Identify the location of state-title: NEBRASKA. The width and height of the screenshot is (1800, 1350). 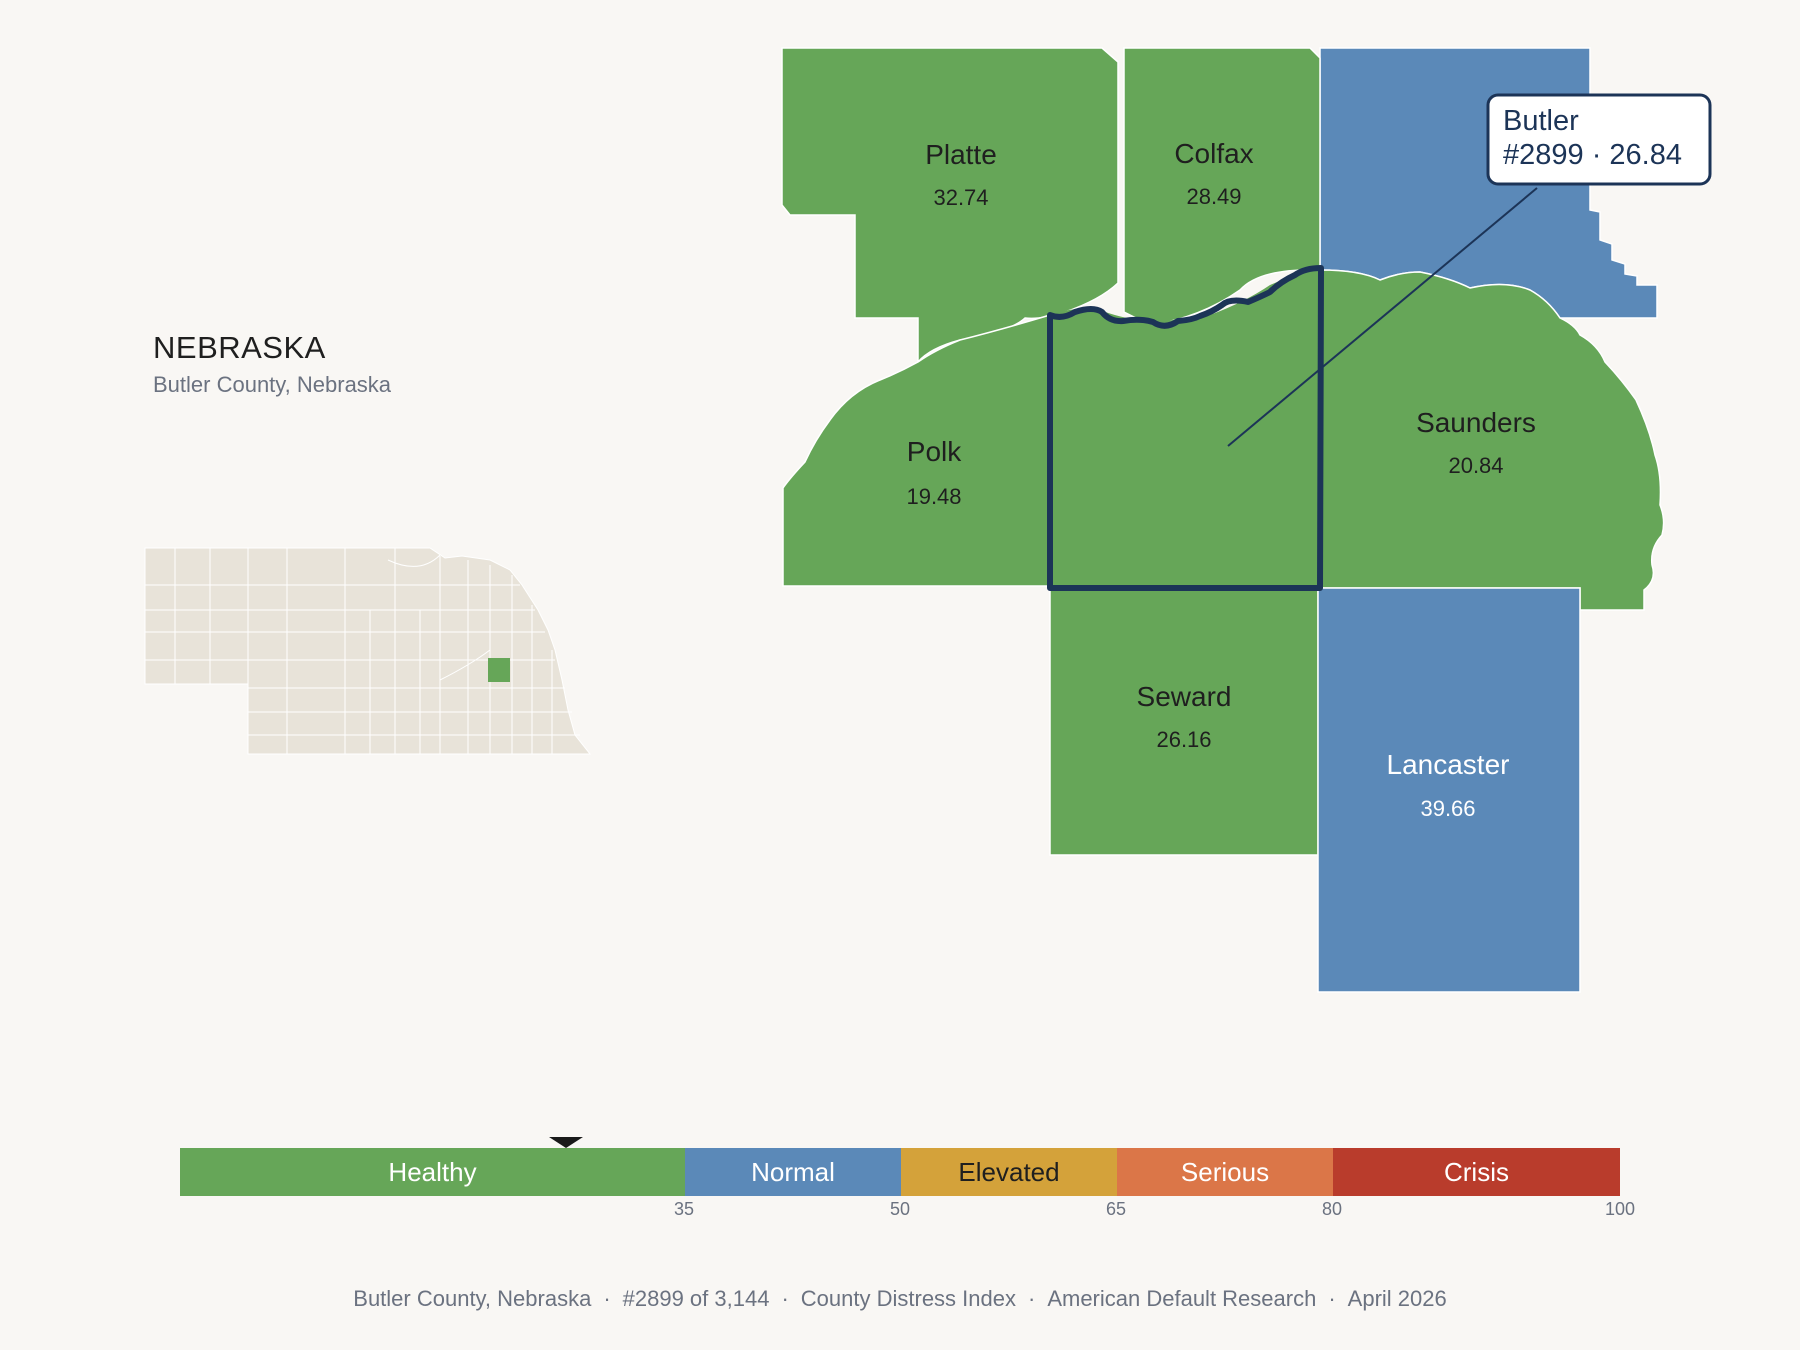
(239, 347).